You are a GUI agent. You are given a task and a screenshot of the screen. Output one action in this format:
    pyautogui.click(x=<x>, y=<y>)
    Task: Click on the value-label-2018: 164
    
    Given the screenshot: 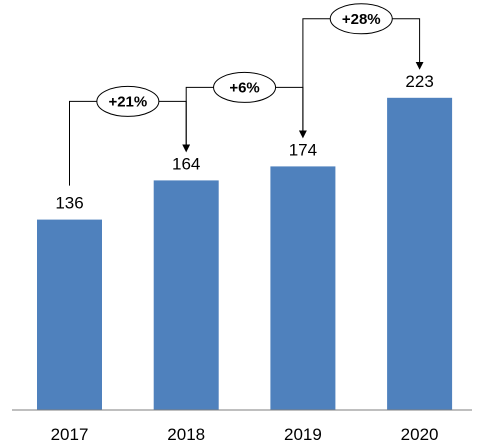 What is the action you would take?
    pyautogui.click(x=186, y=163)
    